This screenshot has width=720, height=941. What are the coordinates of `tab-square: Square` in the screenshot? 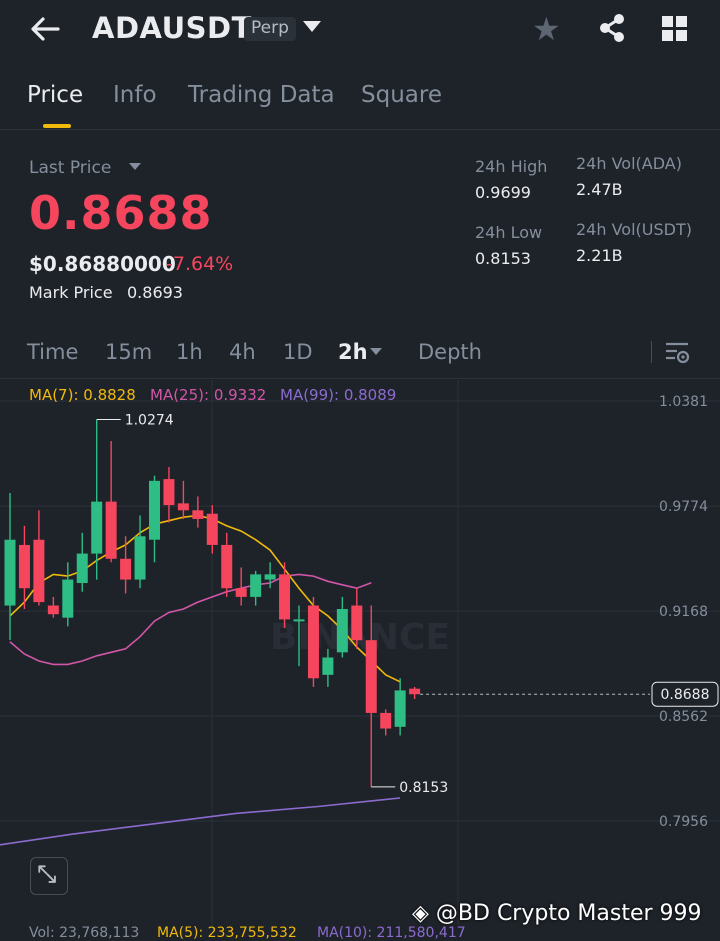 It's located at (401, 95).